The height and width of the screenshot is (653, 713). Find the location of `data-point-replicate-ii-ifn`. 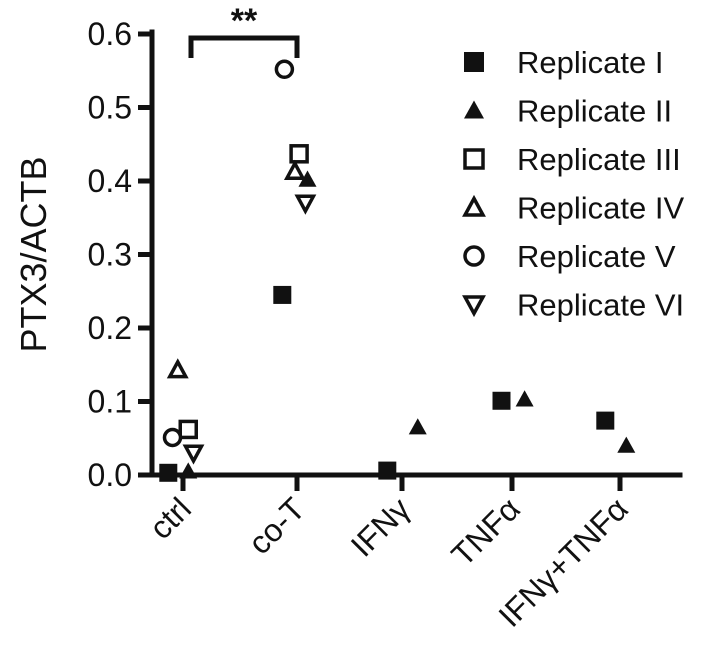

data-point-replicate-ii-ifn is located at coordinates (417, 426).